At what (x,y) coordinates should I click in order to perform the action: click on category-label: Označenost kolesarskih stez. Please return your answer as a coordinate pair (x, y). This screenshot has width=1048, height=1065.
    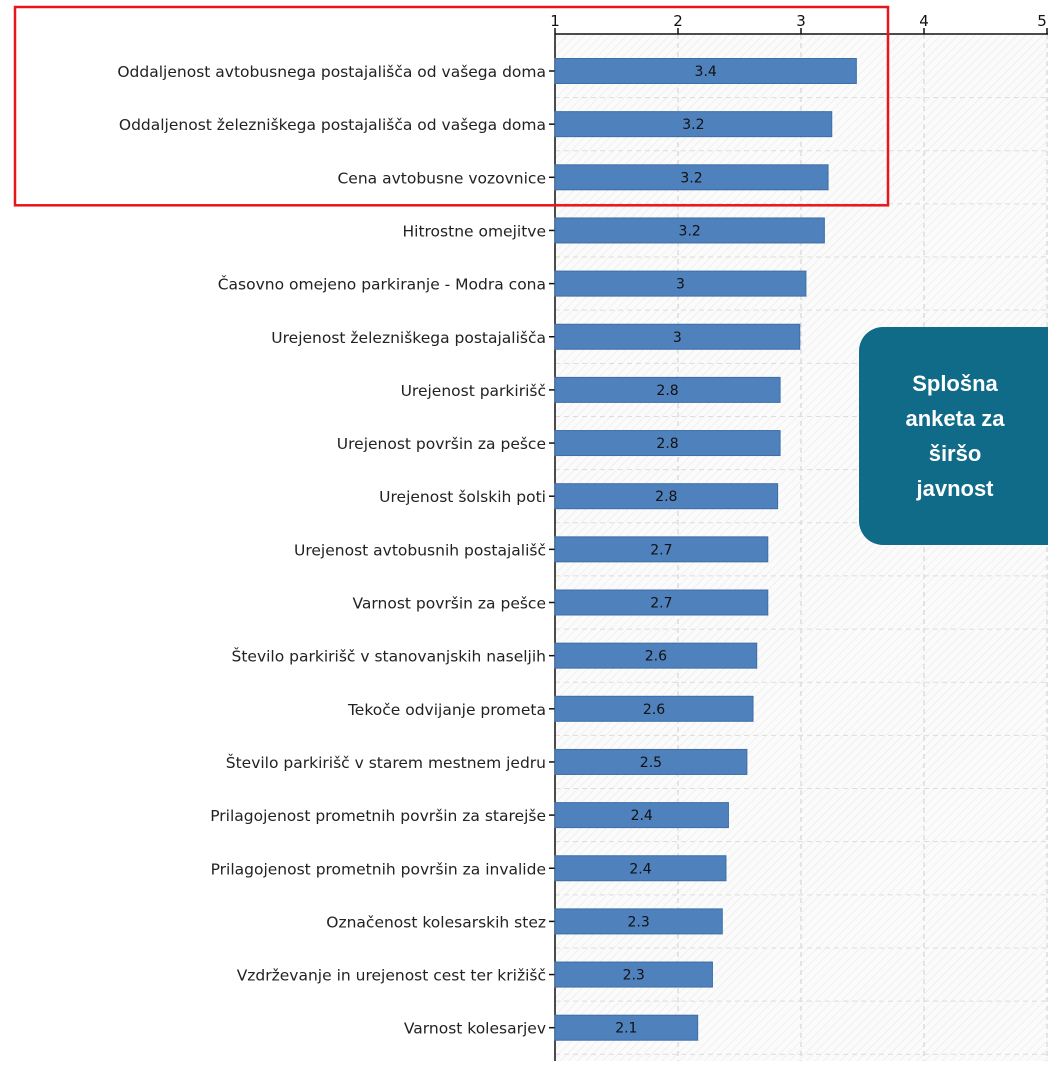
    Looking at the image, I should click on (436, 922).